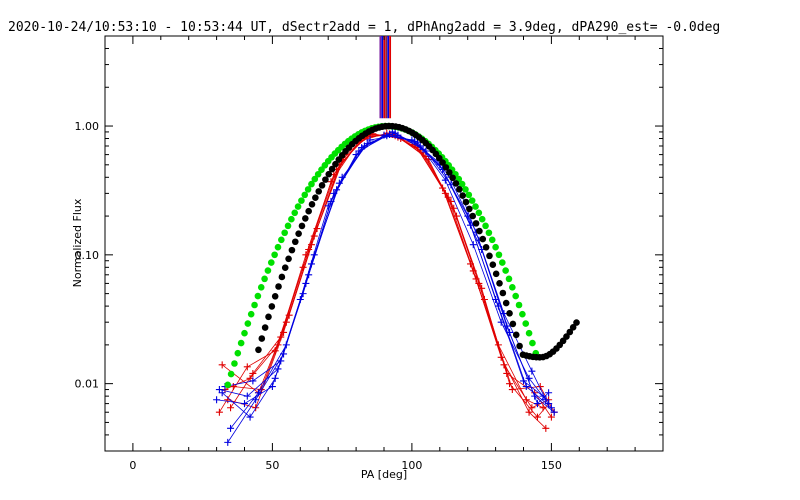 The image size is (800, 500). I want to click on x-tick-label: 0, so click(132, 465).